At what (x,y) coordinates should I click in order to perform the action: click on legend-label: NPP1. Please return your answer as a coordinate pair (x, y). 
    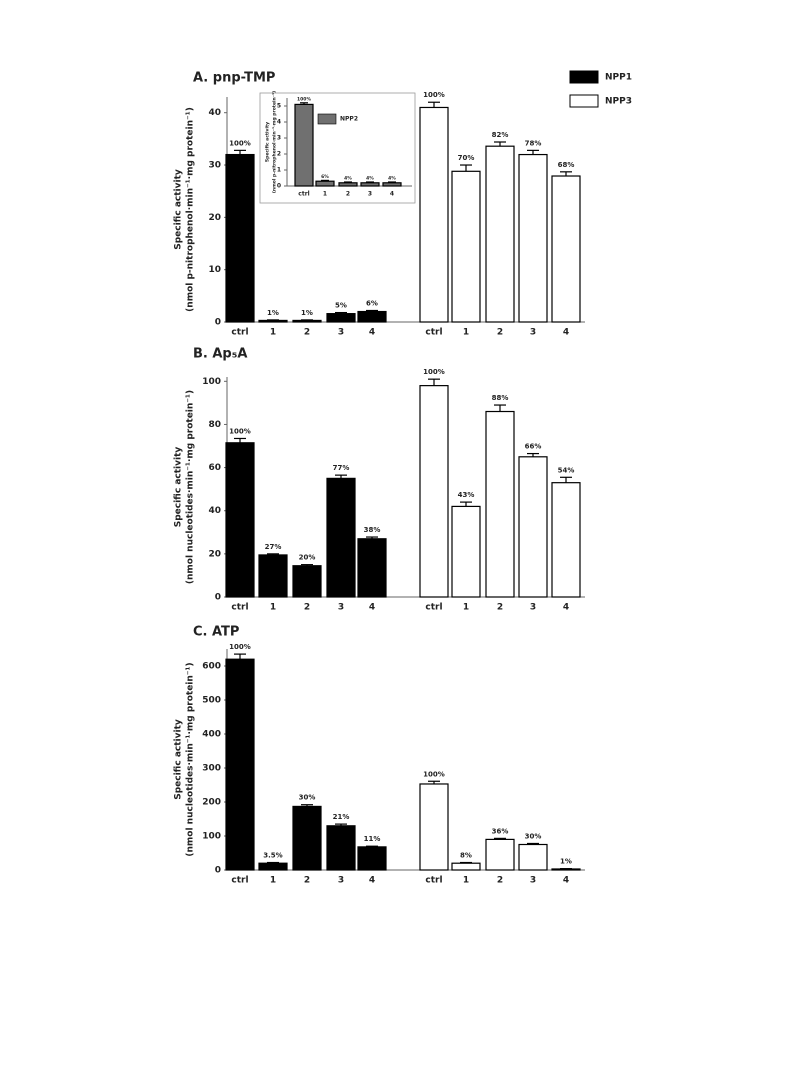
    Looking at the image, I should click on (618, 78).